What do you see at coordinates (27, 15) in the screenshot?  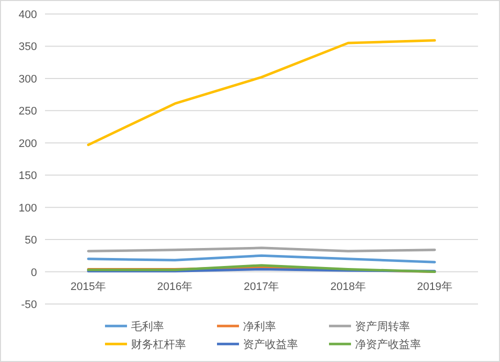 I see `y-tick-label: 400` at bounding box center [27, 15].